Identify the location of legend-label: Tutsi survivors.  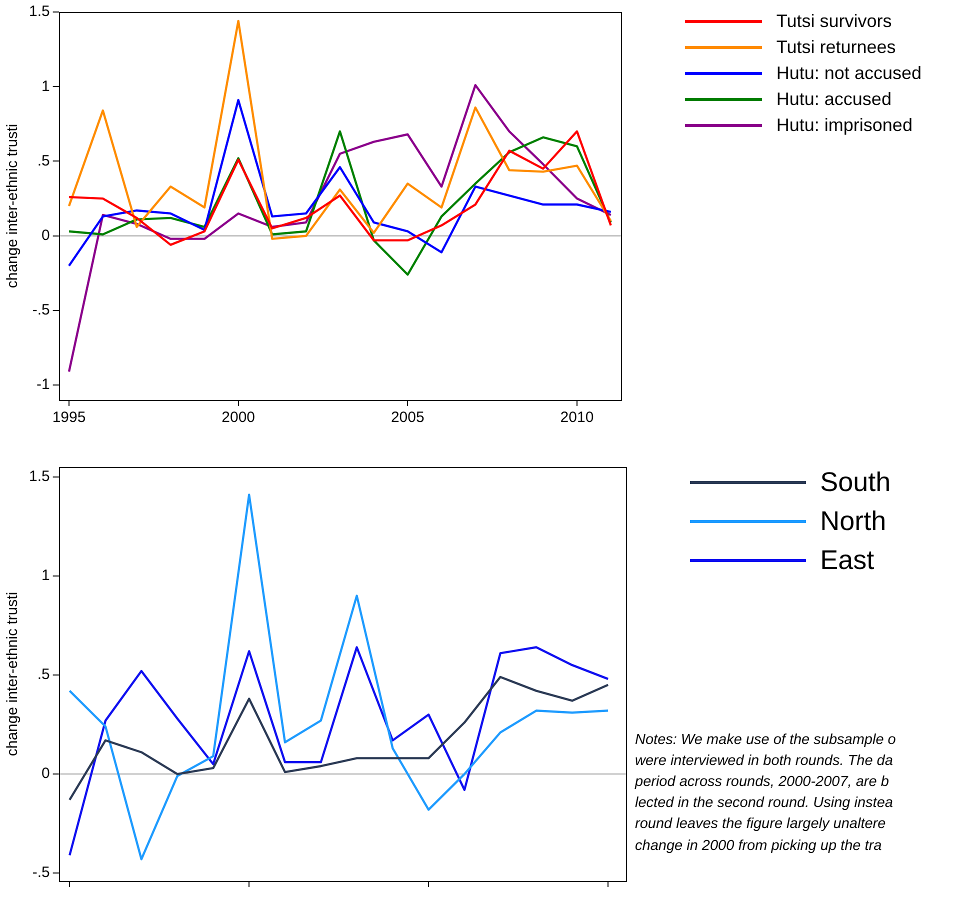
(834, 21).